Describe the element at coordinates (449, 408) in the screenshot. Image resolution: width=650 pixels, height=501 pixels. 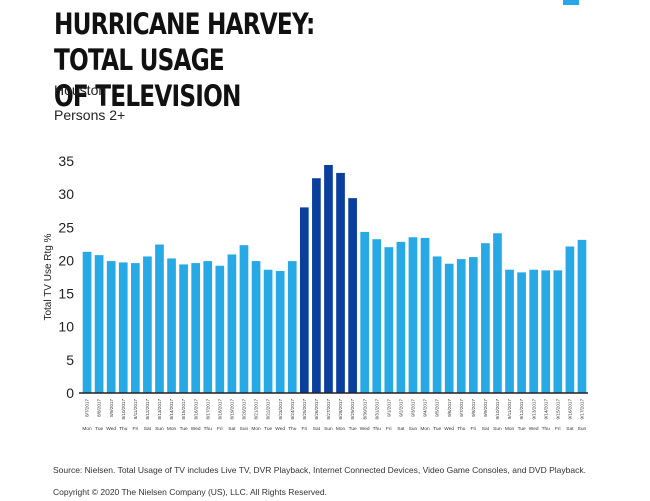
I see `x-date-label: 9/6/2017` at that location.